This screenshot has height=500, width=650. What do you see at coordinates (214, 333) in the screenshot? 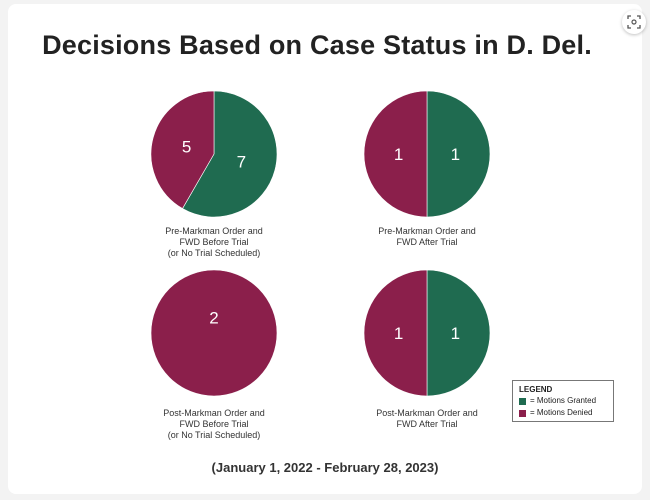
I see `pie-slice-post-markman-before-trial-denied` at bounding box center [214, 333].